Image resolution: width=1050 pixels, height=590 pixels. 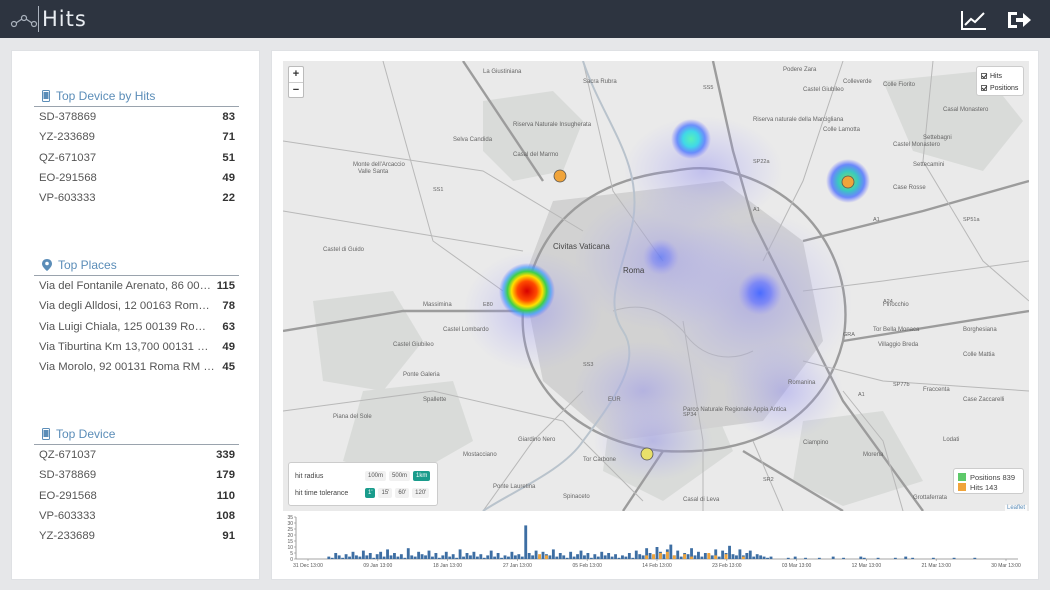 I want to click on radius-option-500m: 500m, so click(x=400, y=476).